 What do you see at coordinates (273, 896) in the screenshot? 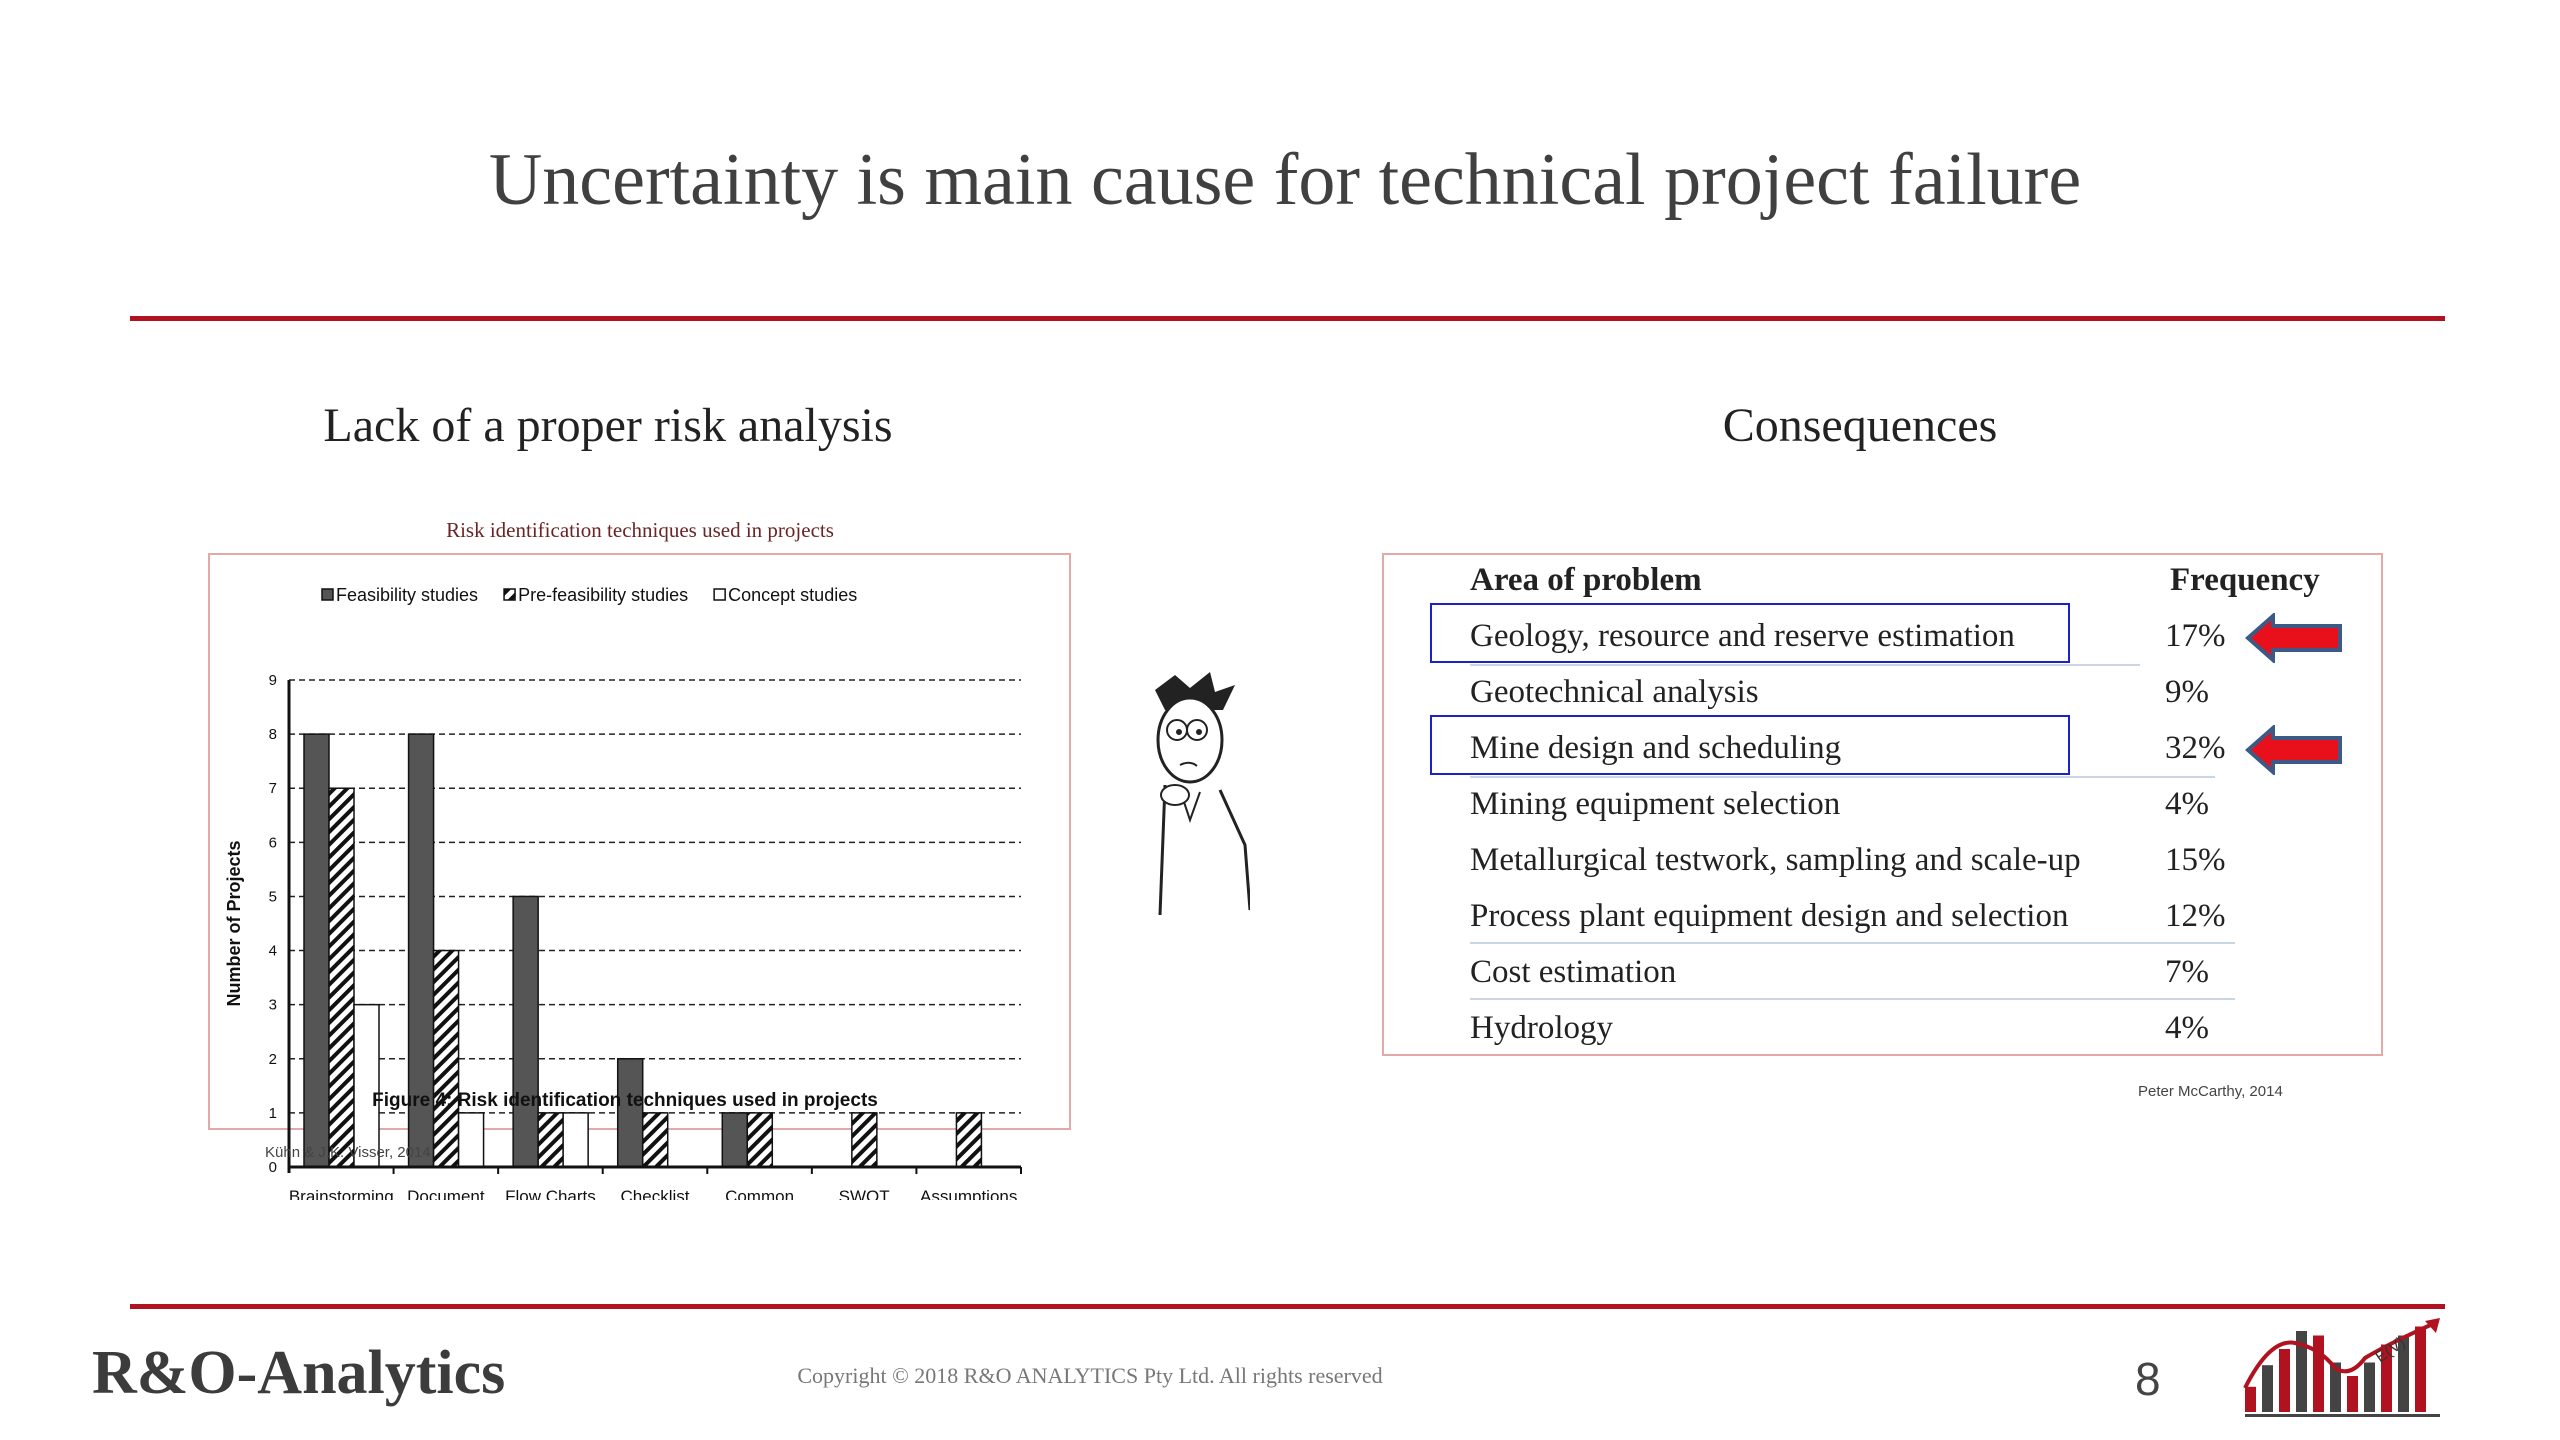
I see `y-tick-label: 5` at bounding box center [273, 896].